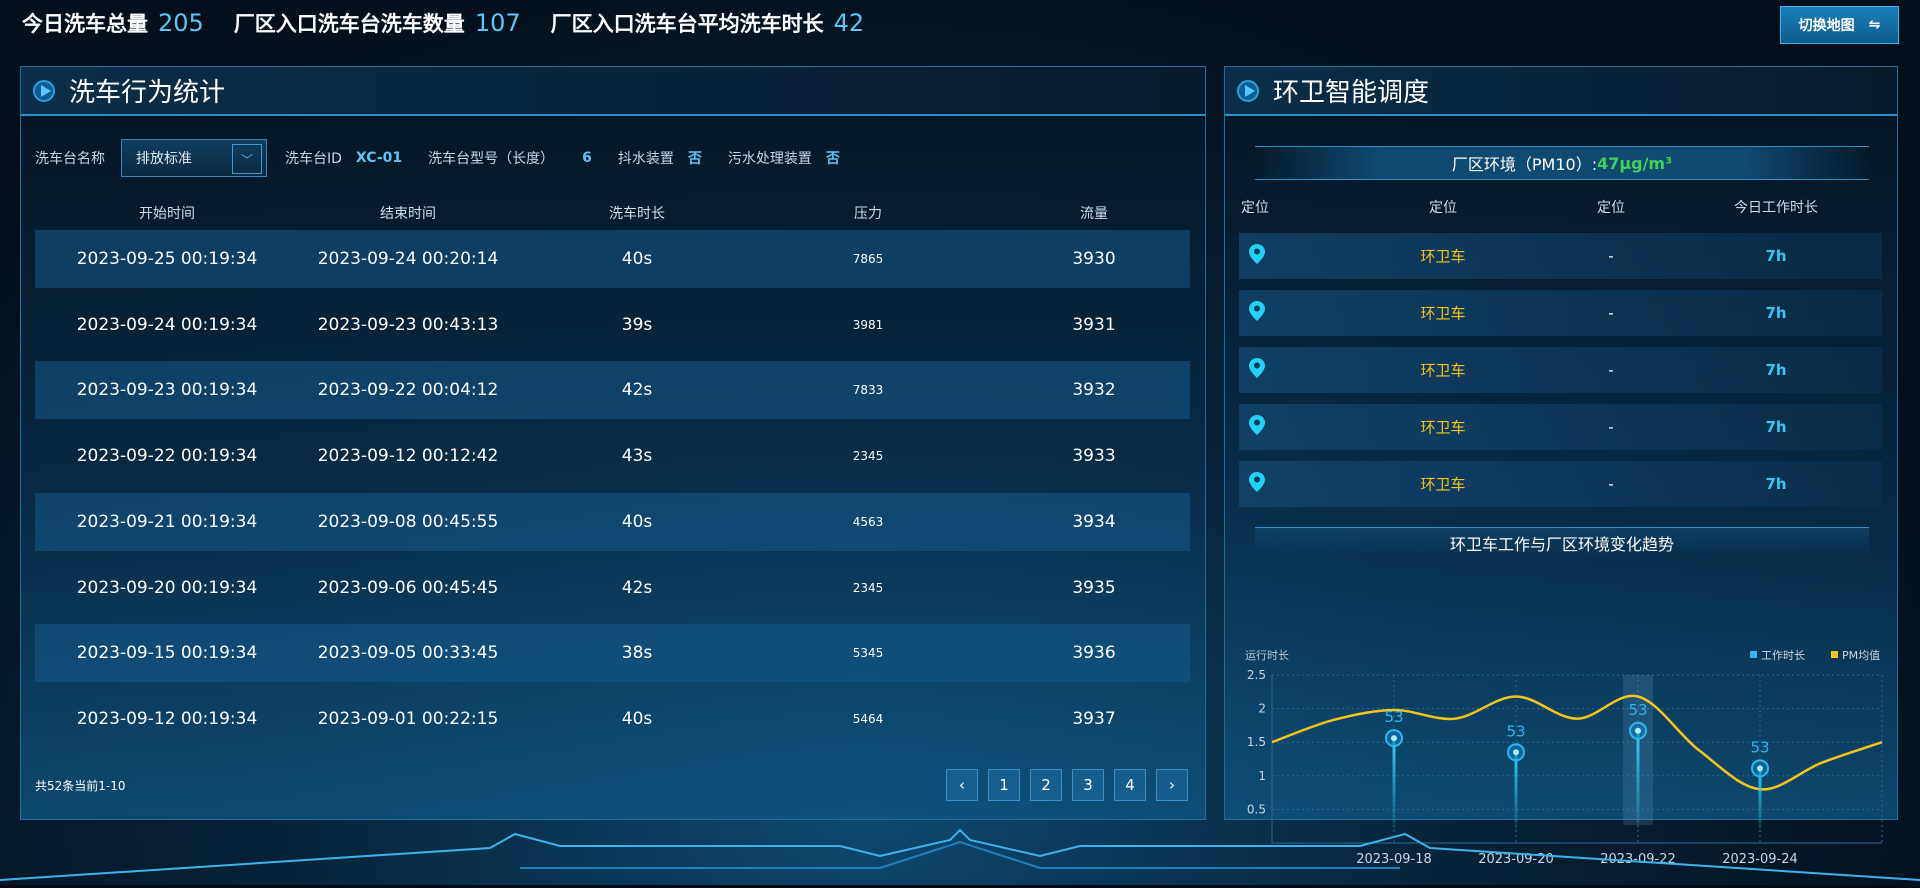 This screenshot has height=888, width=1920. I want to click on chevron-down-icon: ﹀, so click(247, 159).